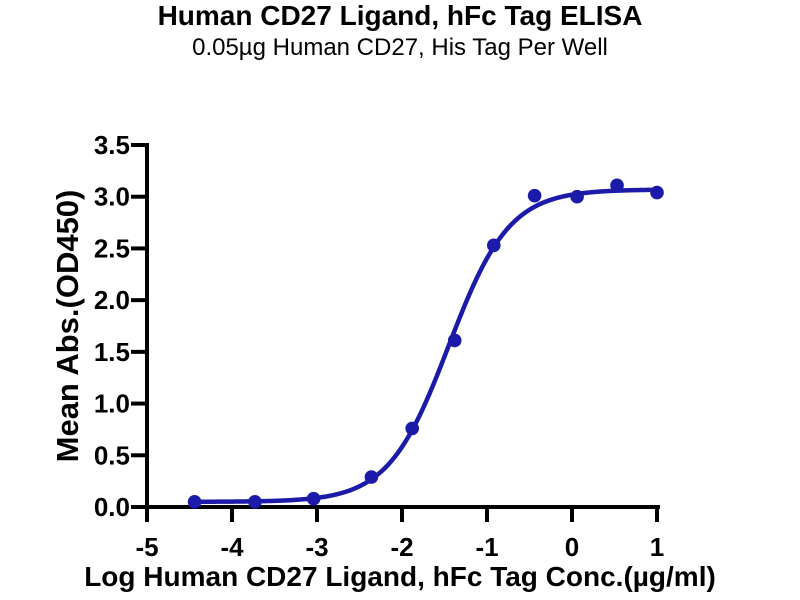  Describe the element at coordinates (112, 248) in the screenshot. I see `y-tick-label: 2.5` at that location.